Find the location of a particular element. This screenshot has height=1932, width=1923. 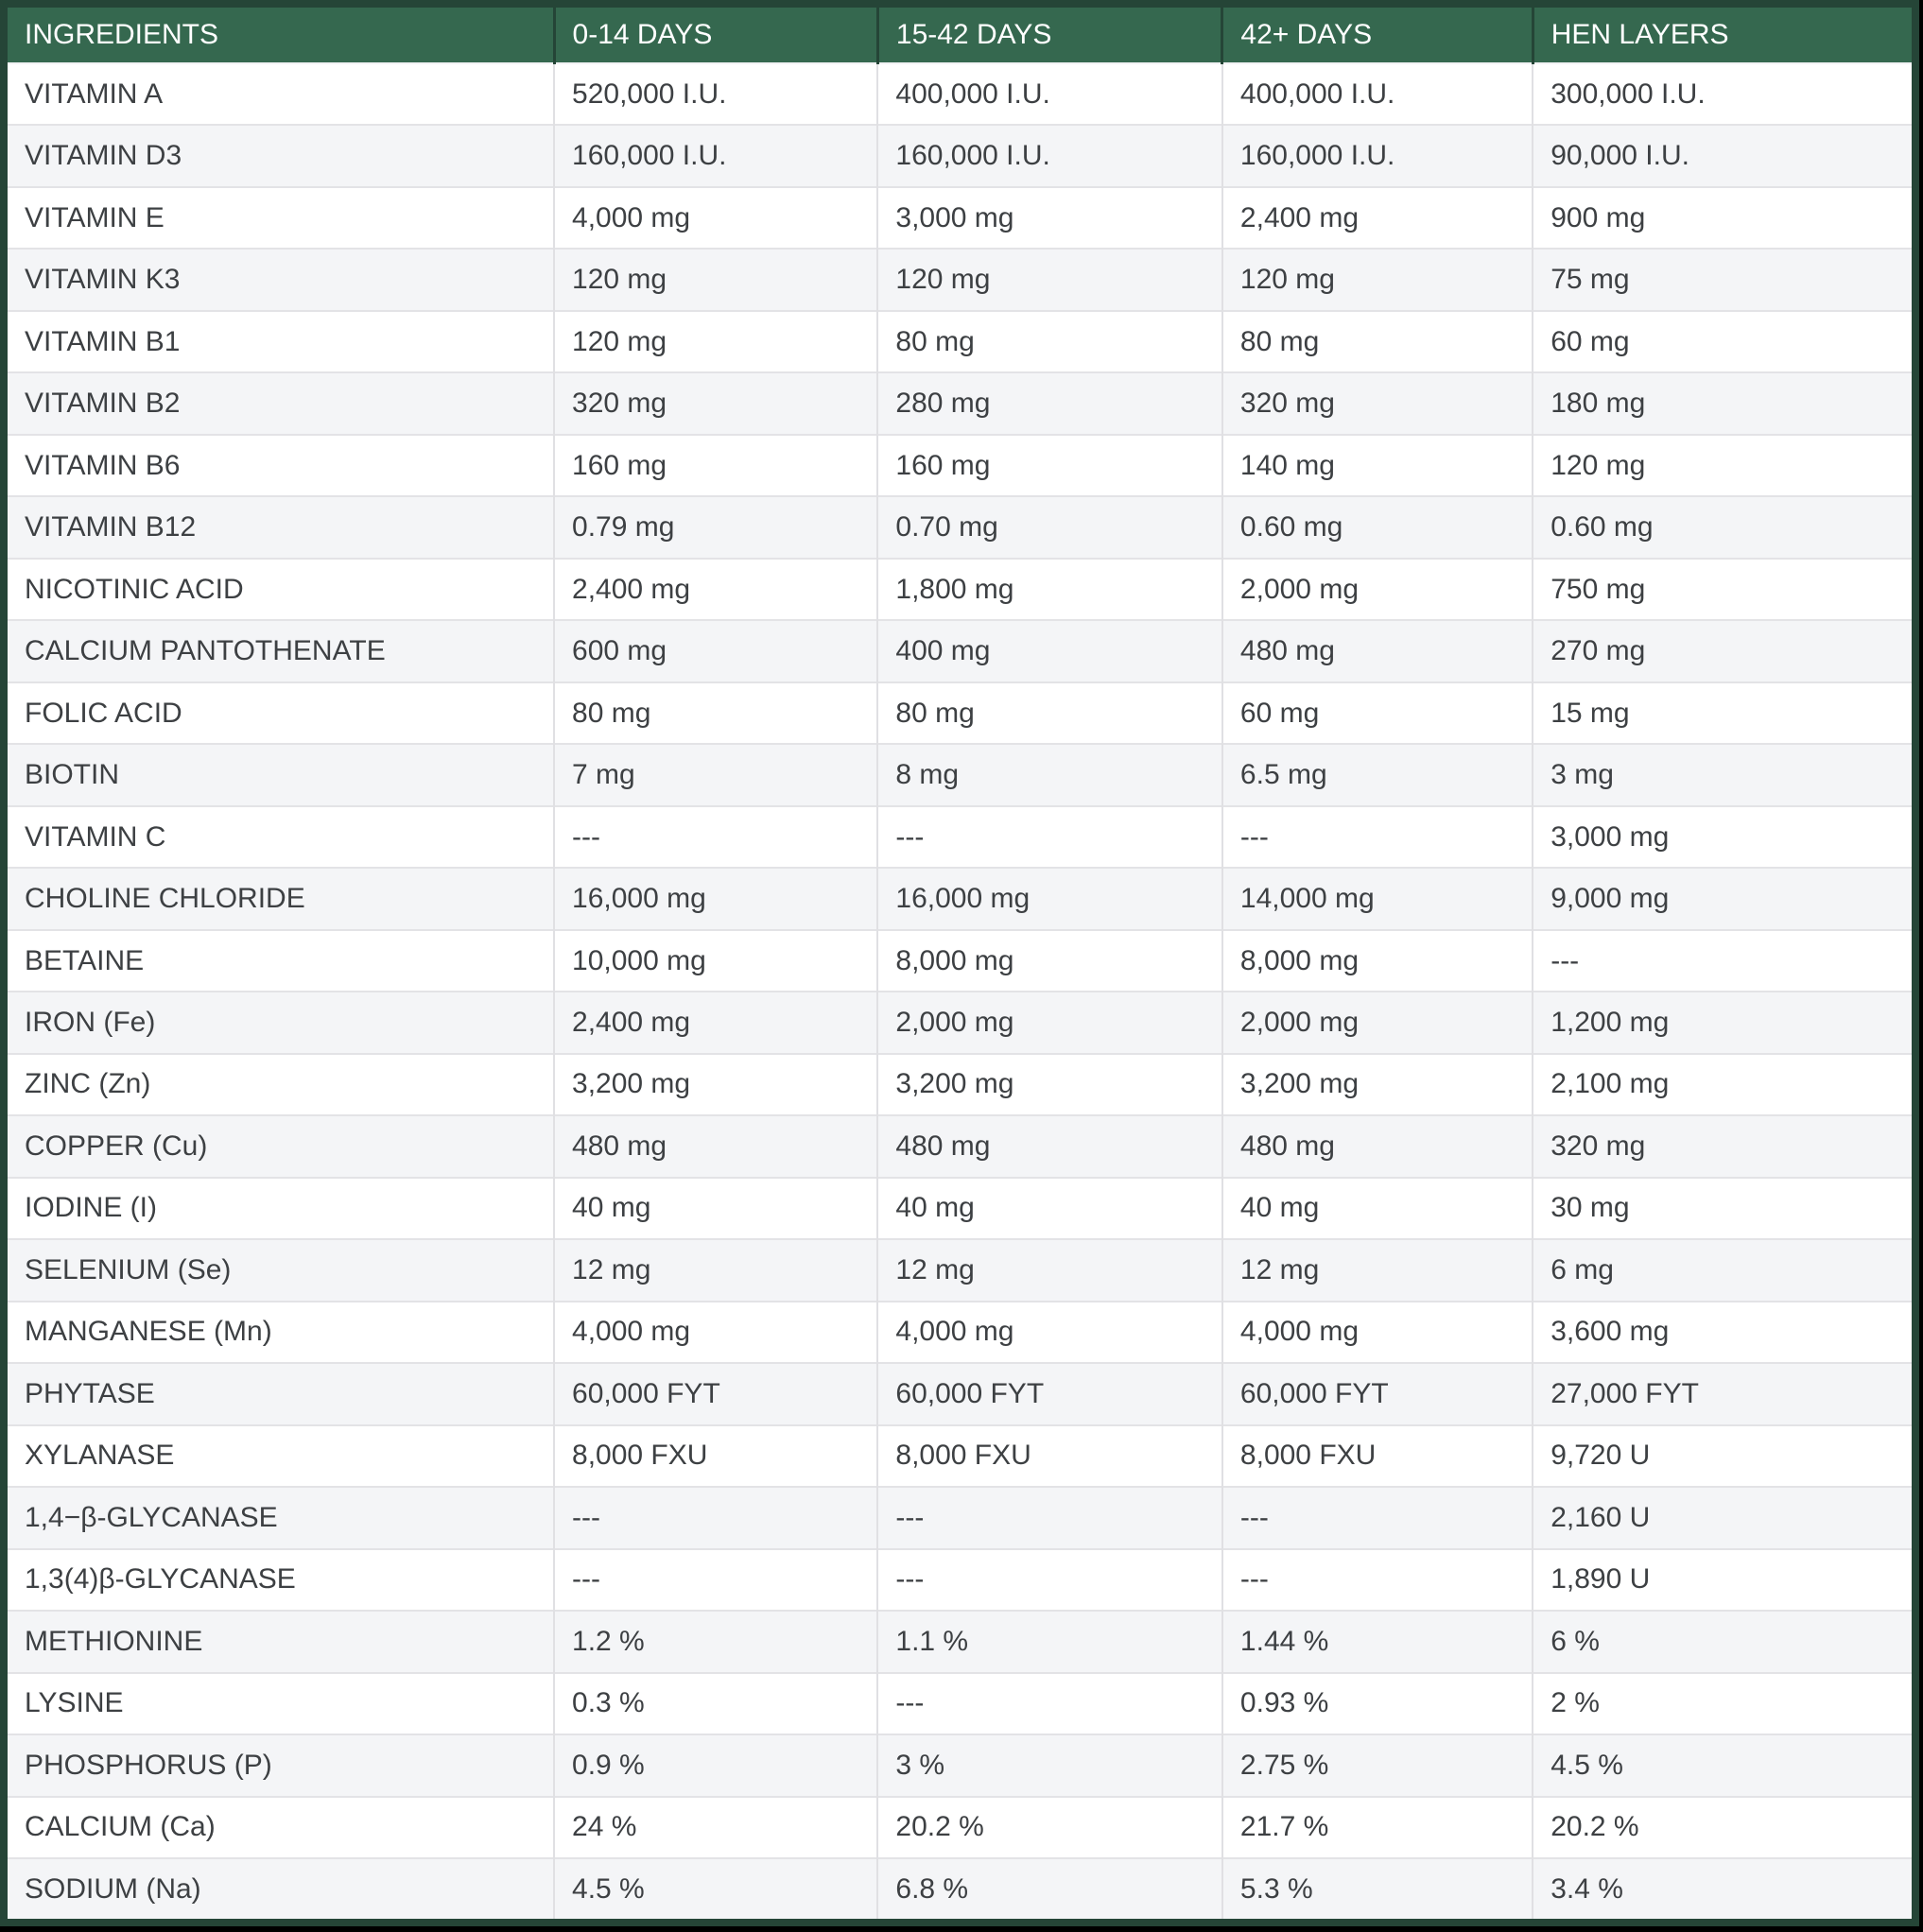

ingredient-cell: BIOTIN is located at coordinates (281, 775).